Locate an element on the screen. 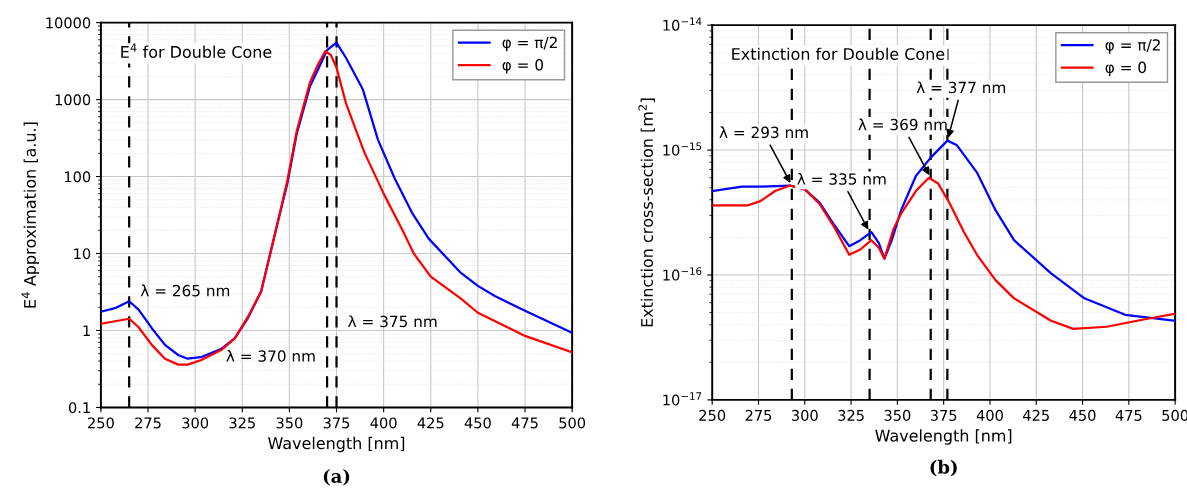 The width and height of the screenshot is (1187, 503). y-tick-label: 10$^{−17}$ is located at coordinates (682, 399).